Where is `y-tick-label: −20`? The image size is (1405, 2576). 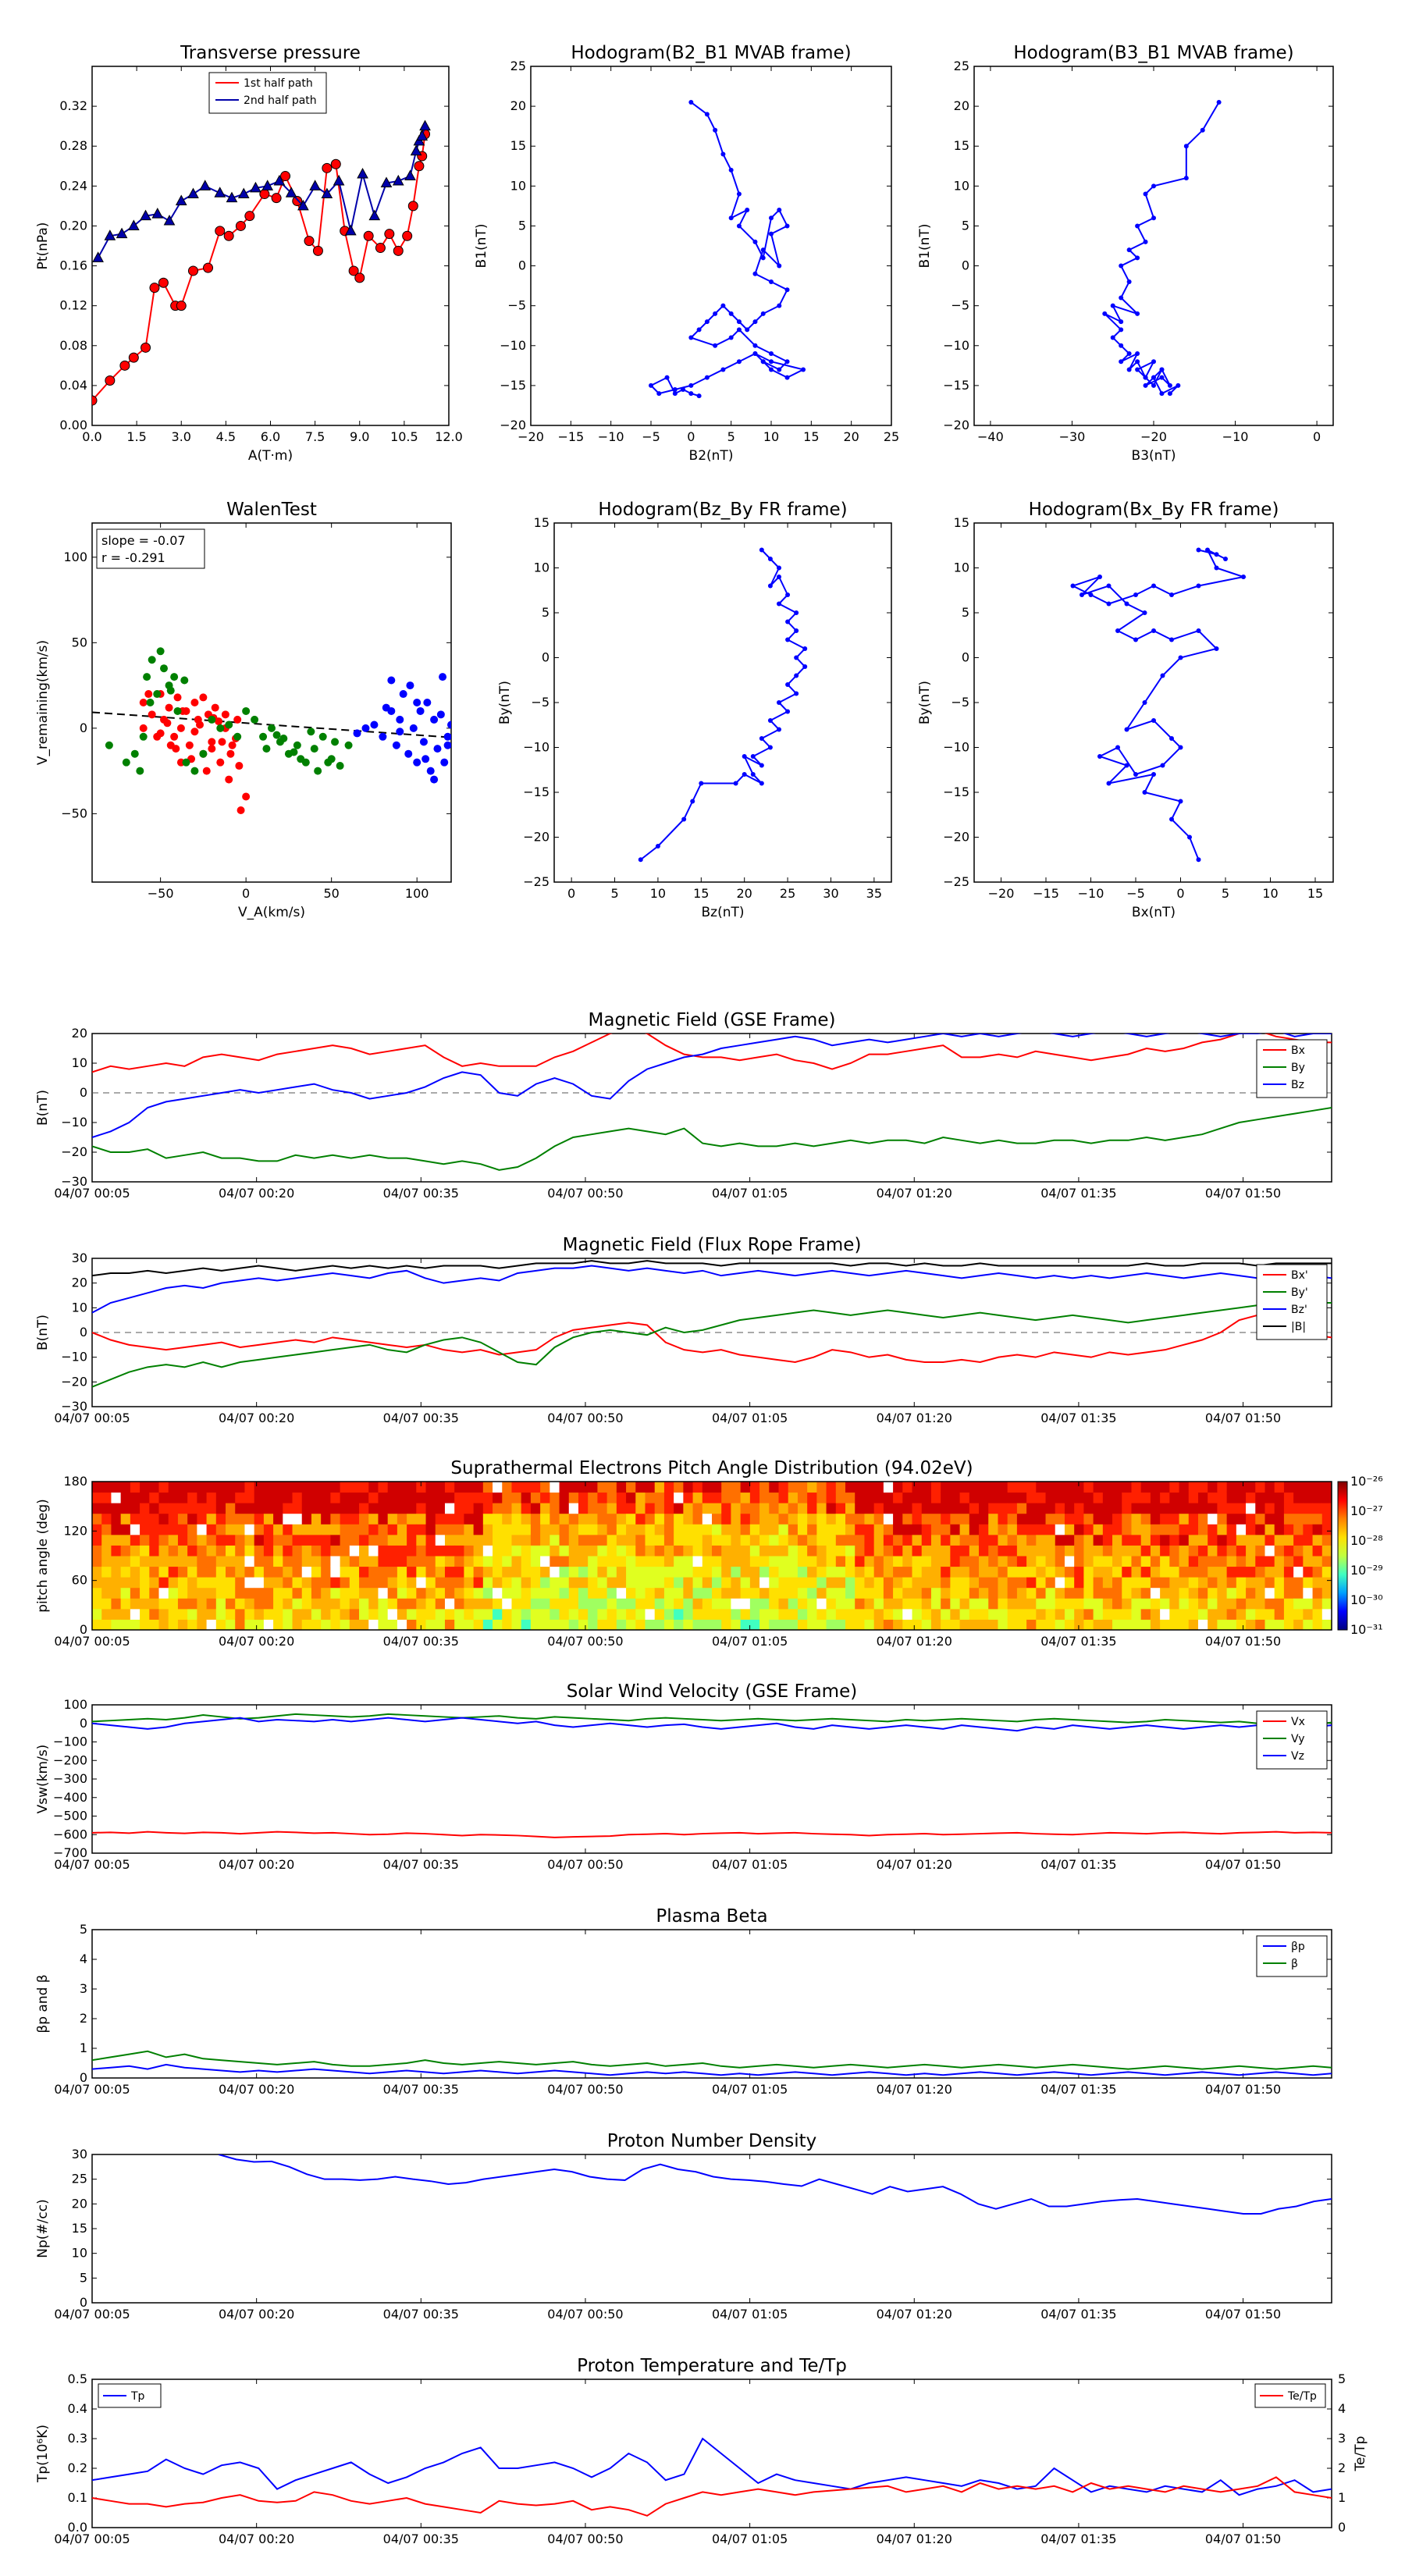
y-tick-label: −20 is located at coordinates (513, 425).